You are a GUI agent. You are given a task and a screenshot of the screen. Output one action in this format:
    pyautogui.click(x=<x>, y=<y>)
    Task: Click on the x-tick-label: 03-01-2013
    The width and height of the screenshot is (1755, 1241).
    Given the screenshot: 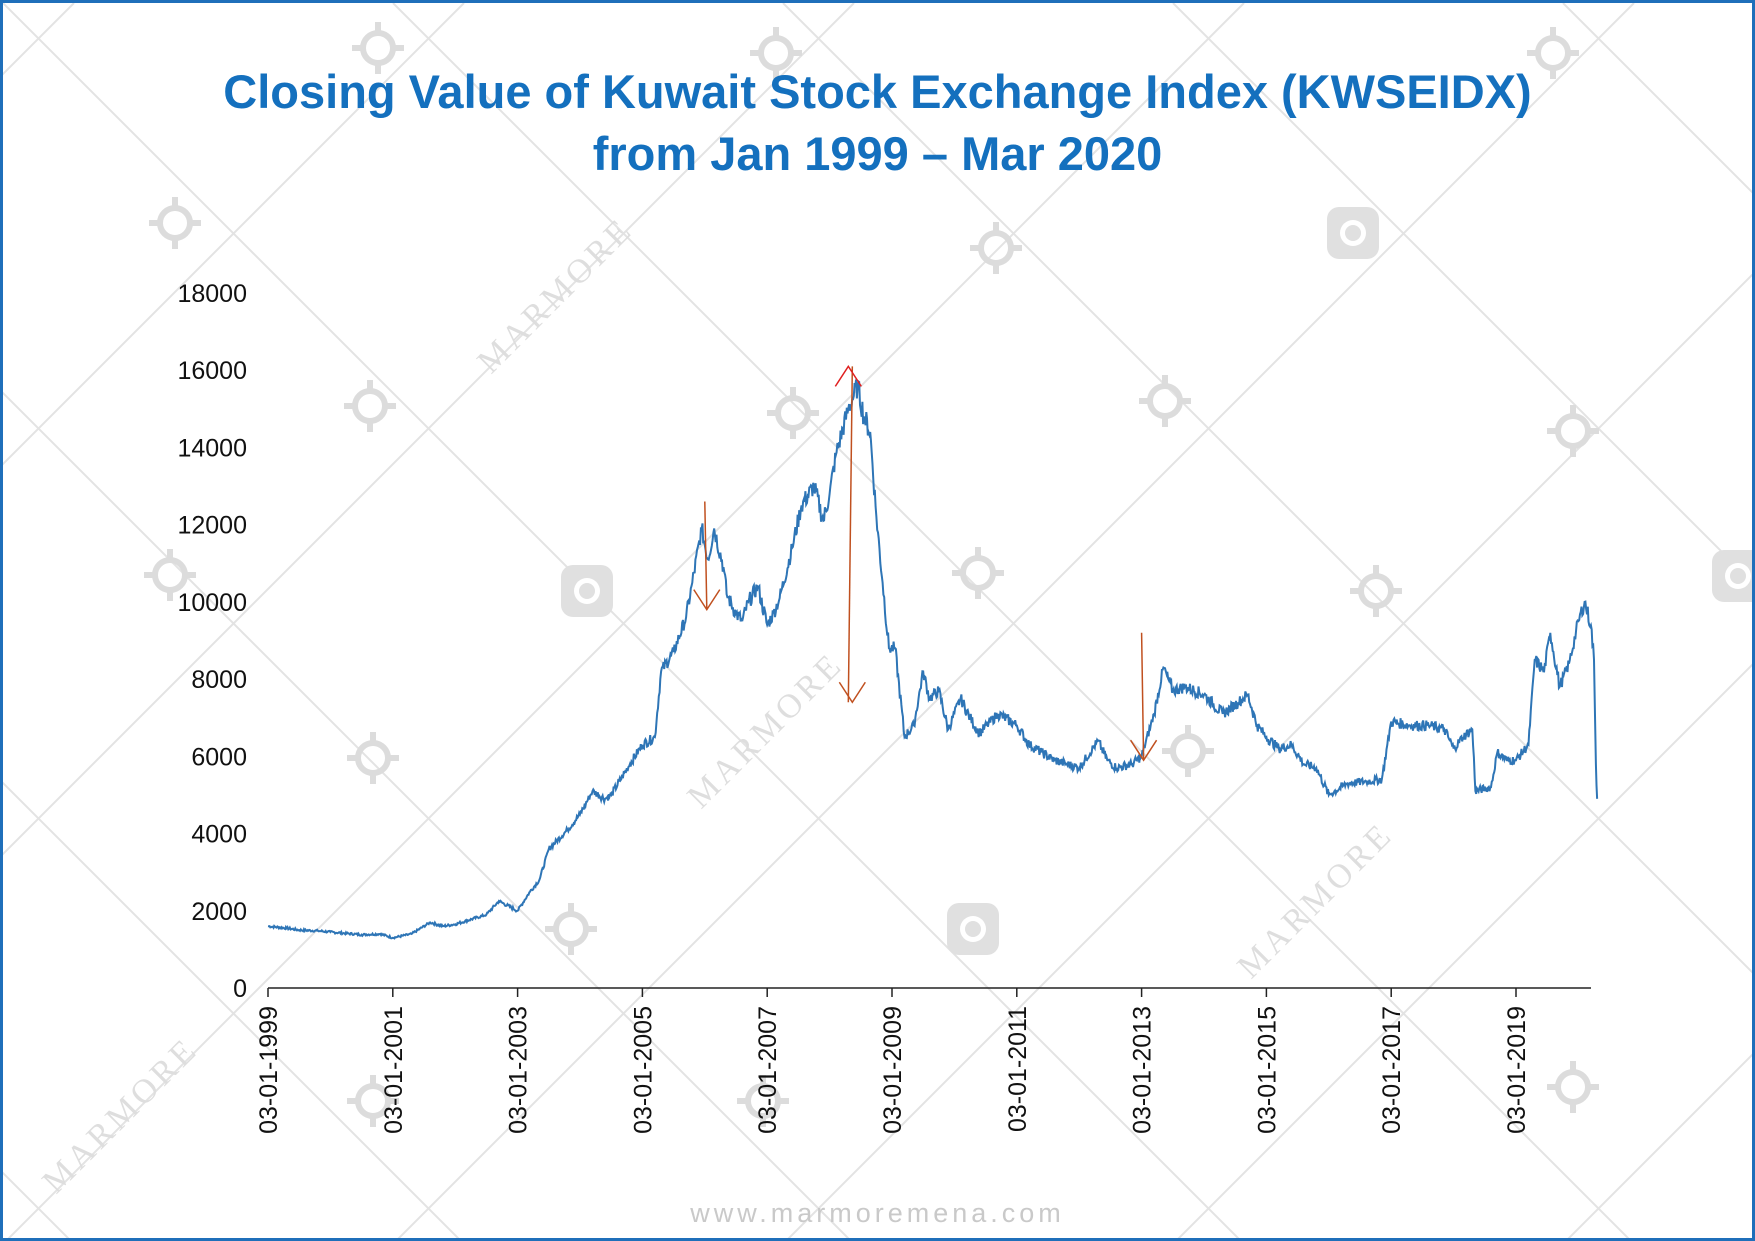 What is the action you would take?
    pyautogui.click(x=1143, y=1070)
    